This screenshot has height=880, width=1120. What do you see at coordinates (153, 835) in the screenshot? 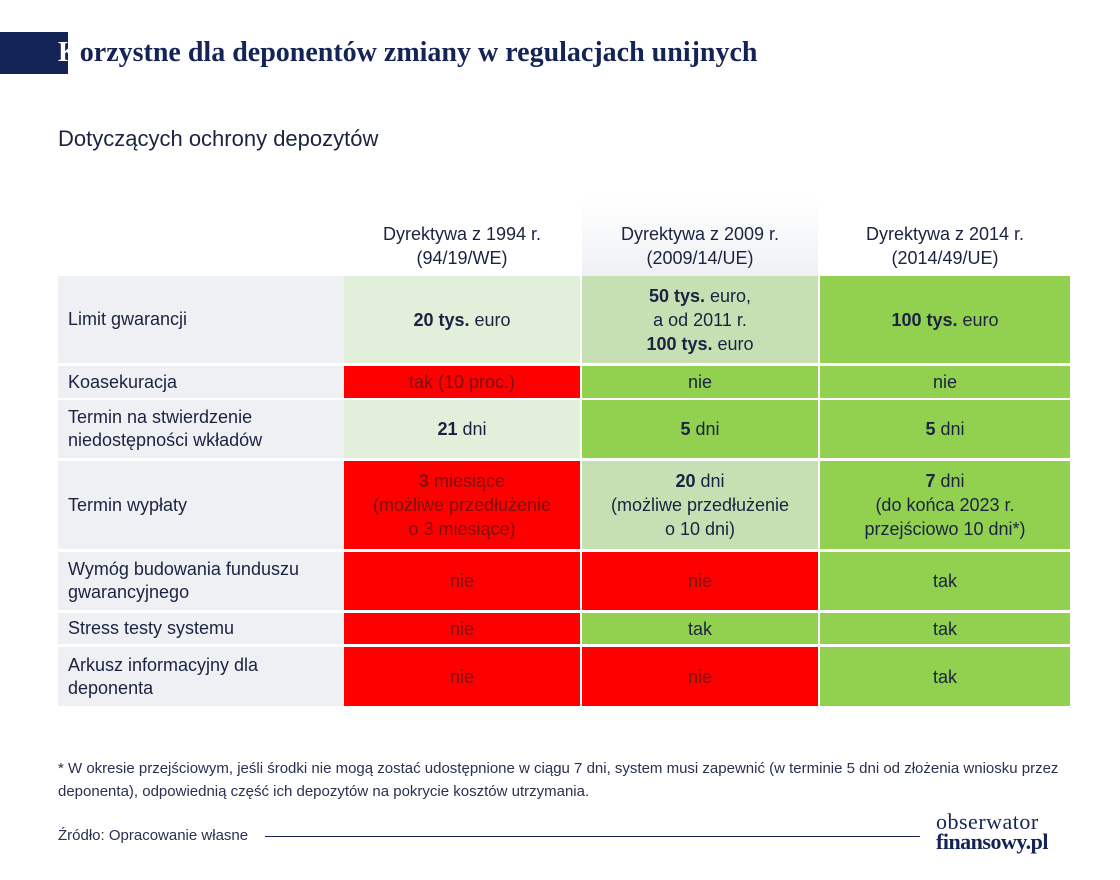
I see `source-note: Źródło: Opracowanie własne` at bounding box center [153, 835].